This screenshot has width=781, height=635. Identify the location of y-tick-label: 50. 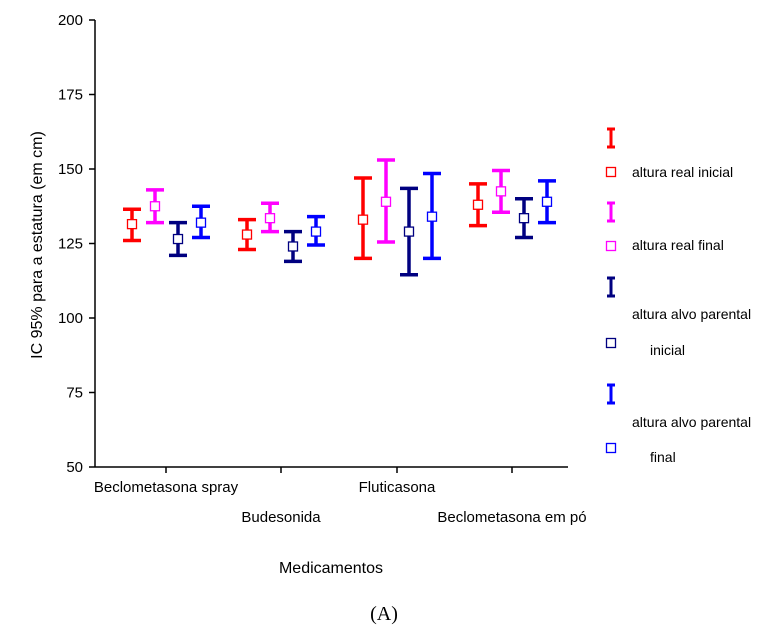
(74, 467).